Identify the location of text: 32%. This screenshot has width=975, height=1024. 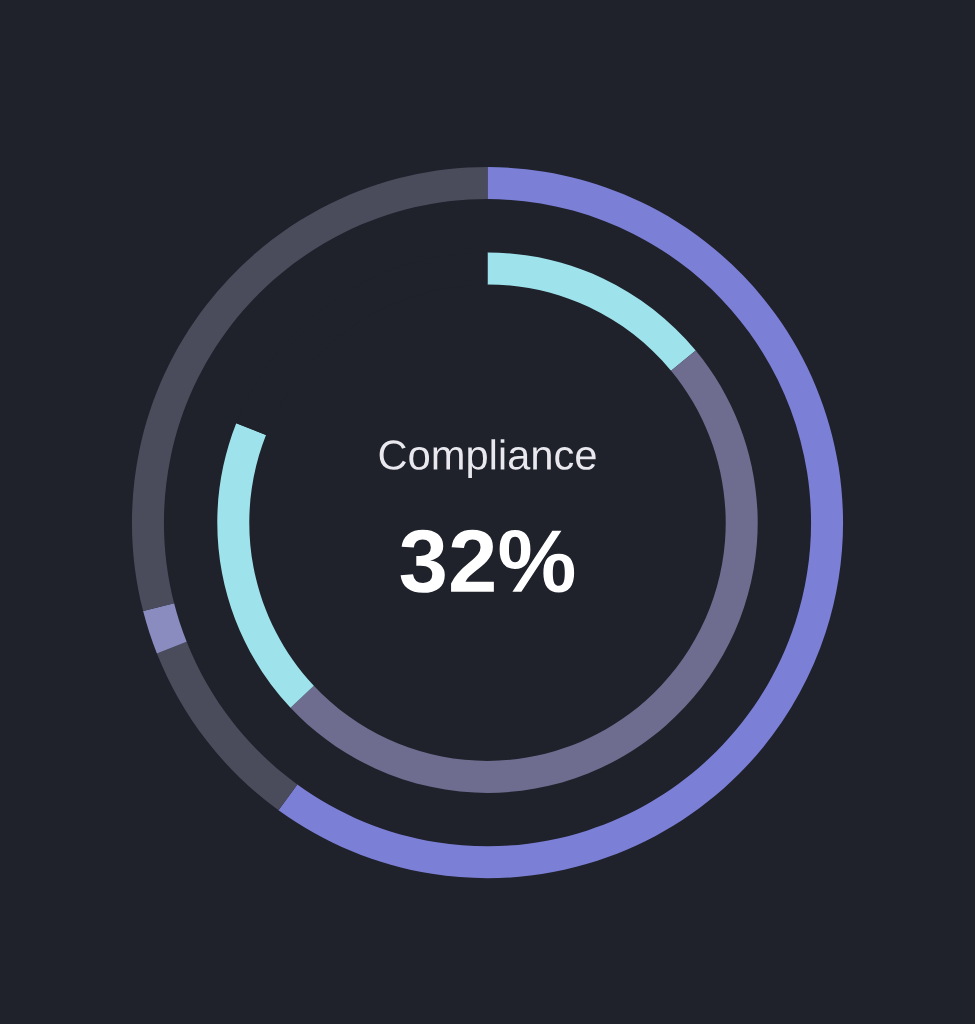
(487, 561).